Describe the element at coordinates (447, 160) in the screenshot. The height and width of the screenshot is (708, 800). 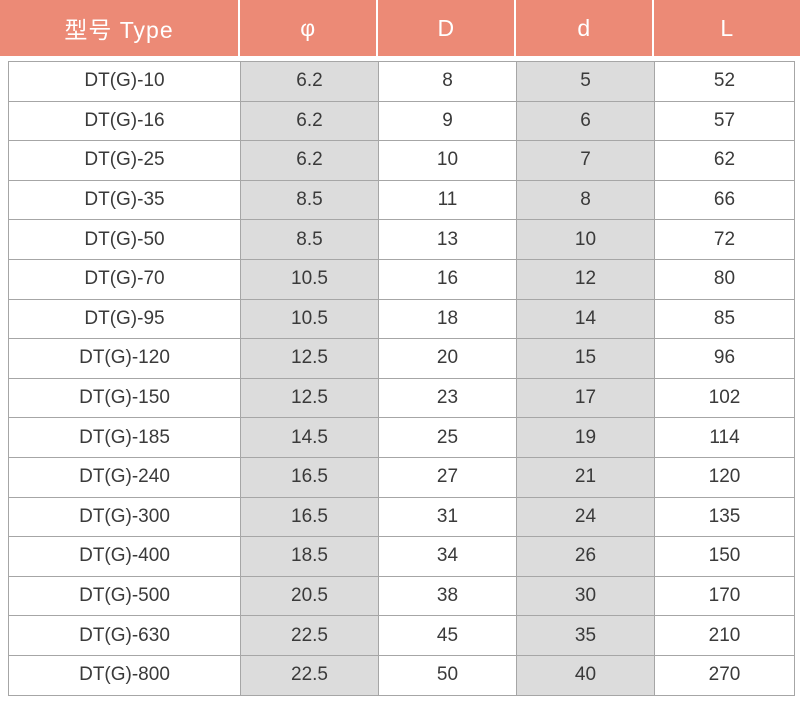
I see `cell-outer-diameter: 10` at that location.